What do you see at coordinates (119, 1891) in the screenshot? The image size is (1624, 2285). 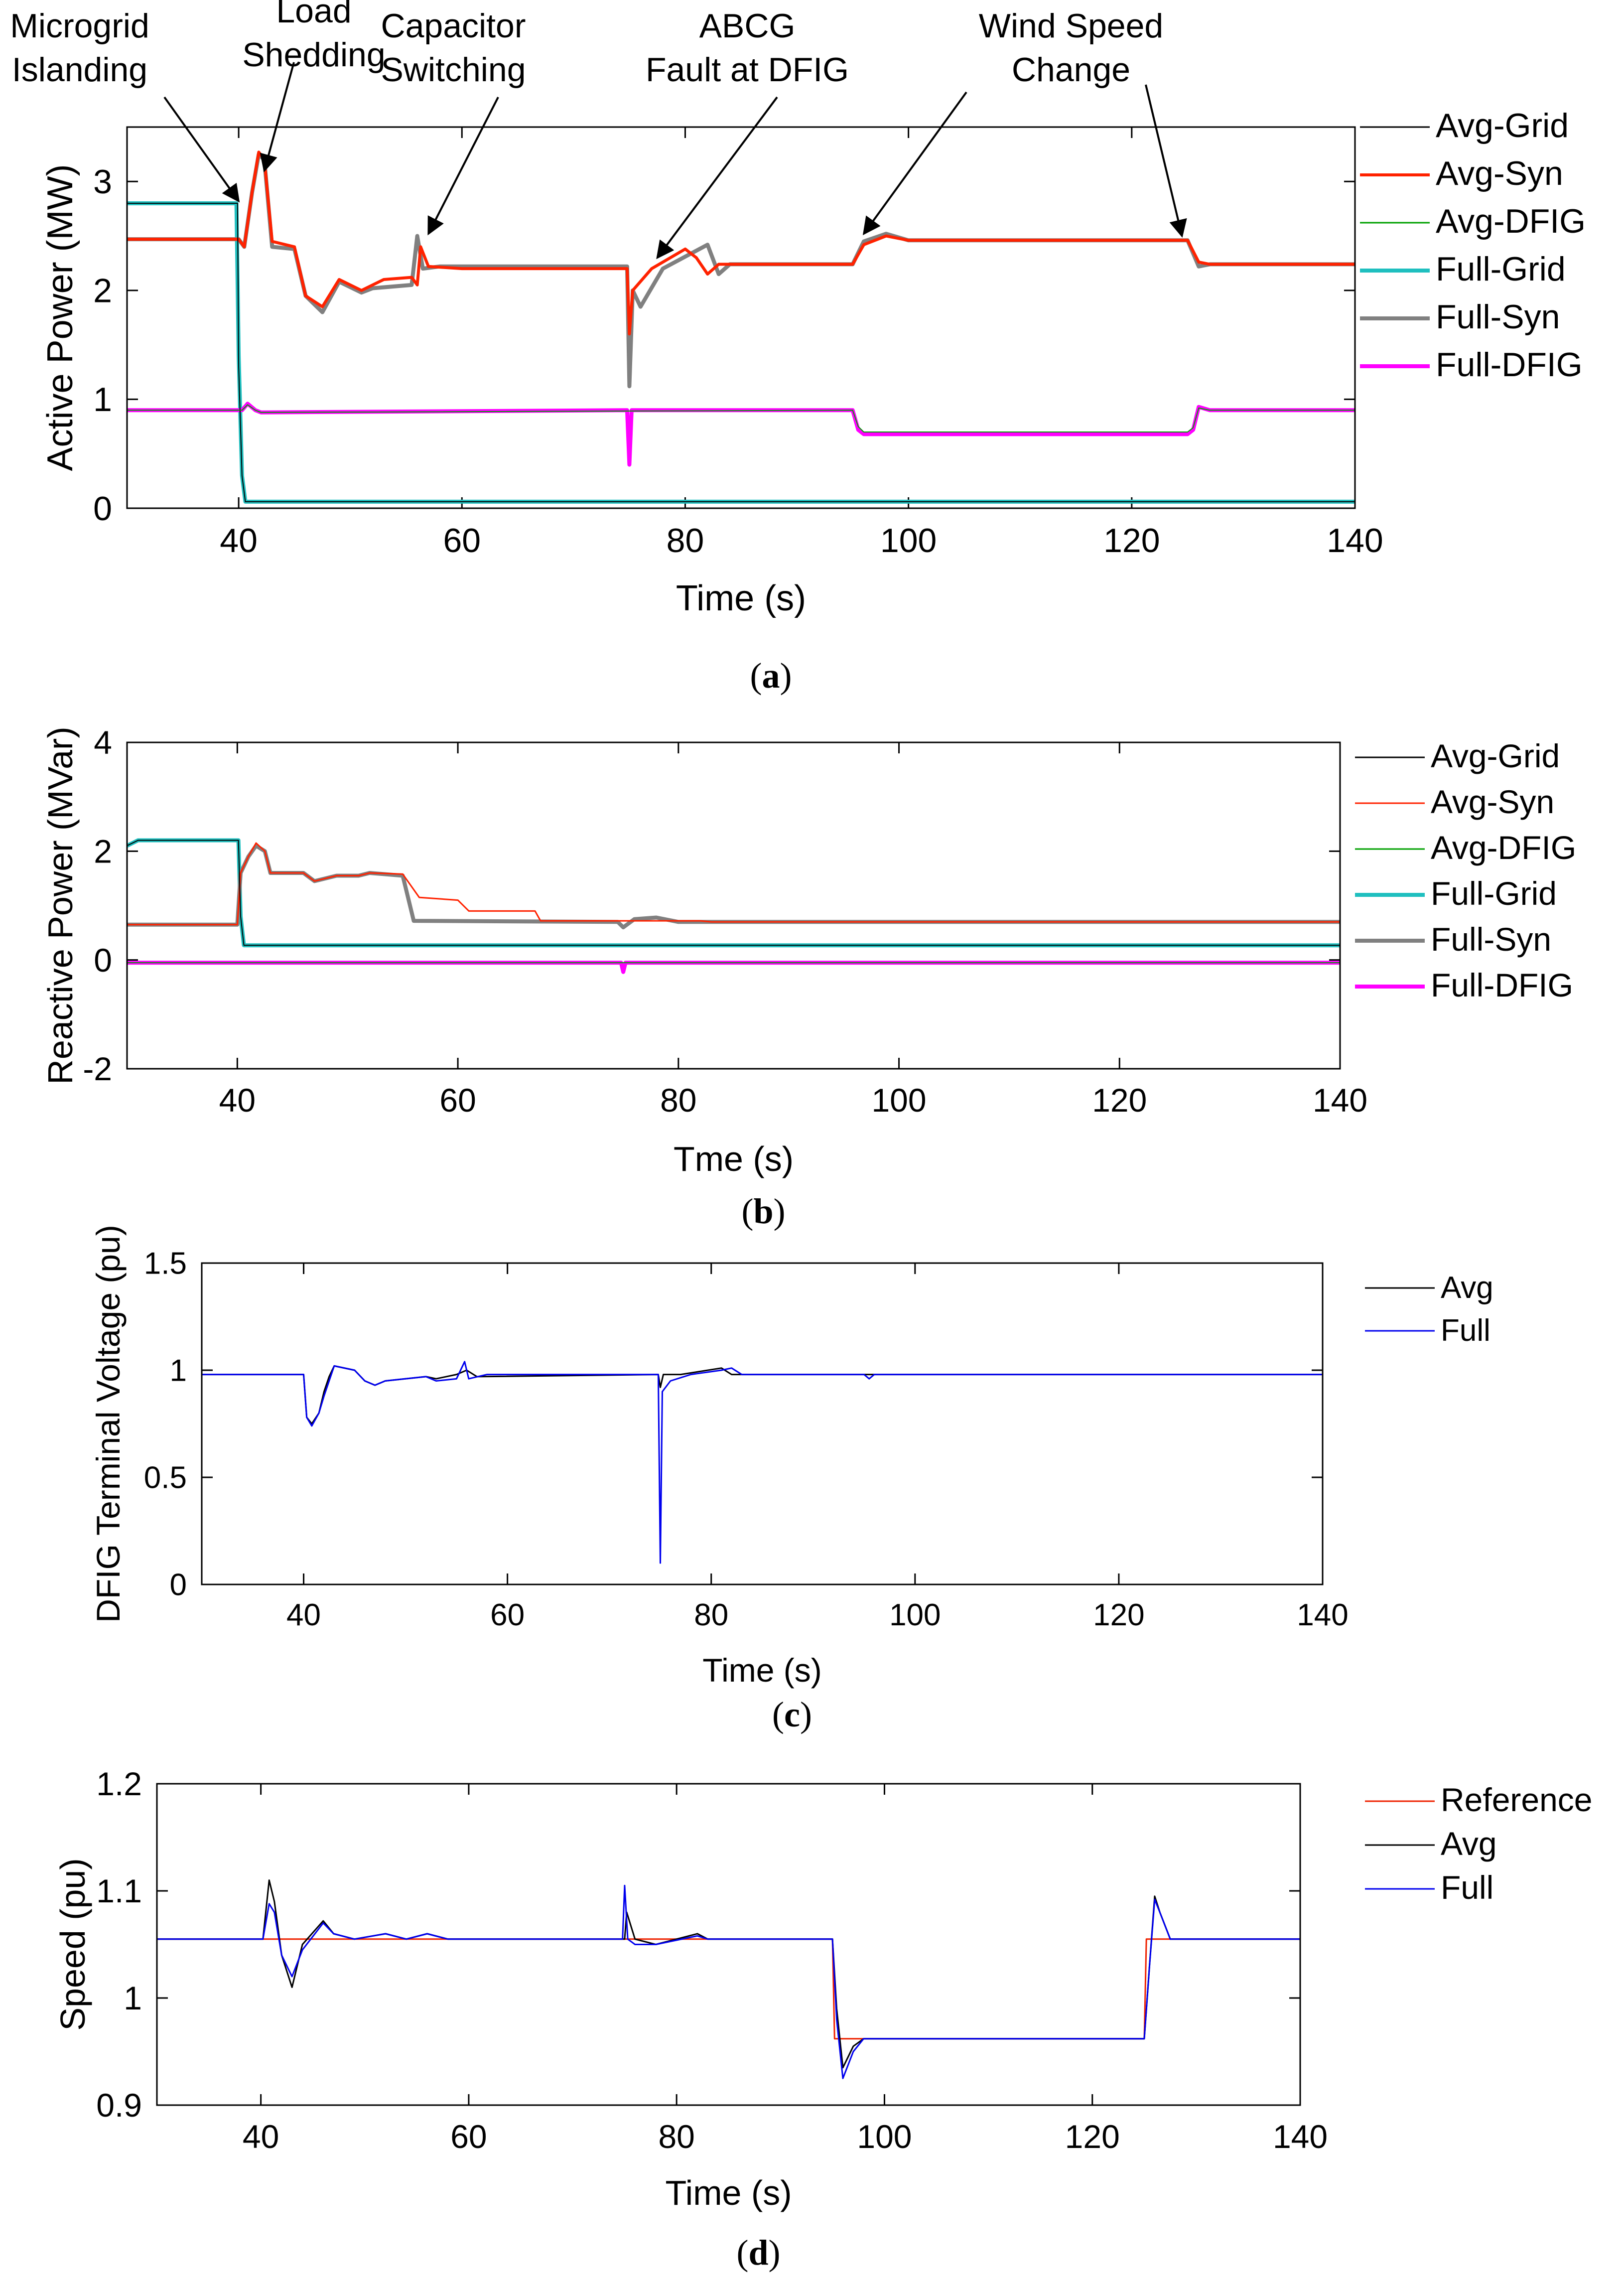 I see `y-tick-label: 1.1` at bounding box center [119, 1891].